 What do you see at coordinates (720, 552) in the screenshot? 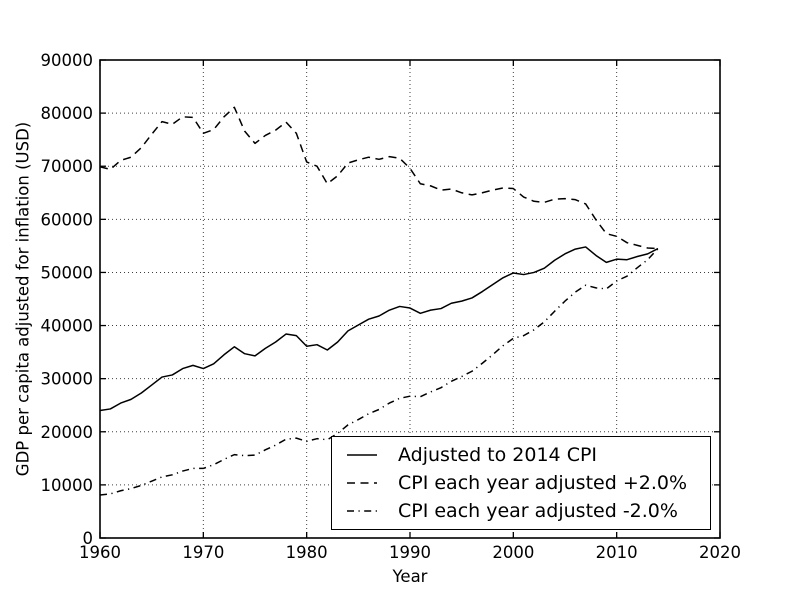
I see `x-tick-label: 2020` at bounding box center [720, 552].